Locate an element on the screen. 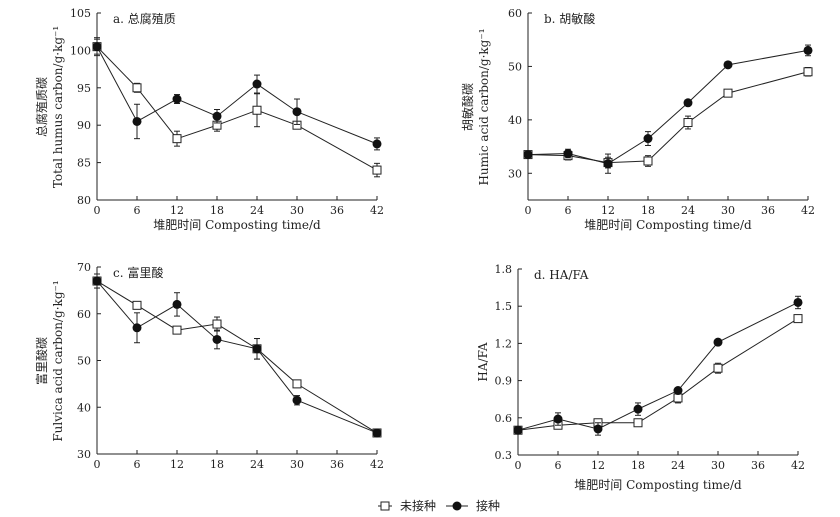  legend-label-uninoculated: 未接种 is located at coordinates (418, 505).